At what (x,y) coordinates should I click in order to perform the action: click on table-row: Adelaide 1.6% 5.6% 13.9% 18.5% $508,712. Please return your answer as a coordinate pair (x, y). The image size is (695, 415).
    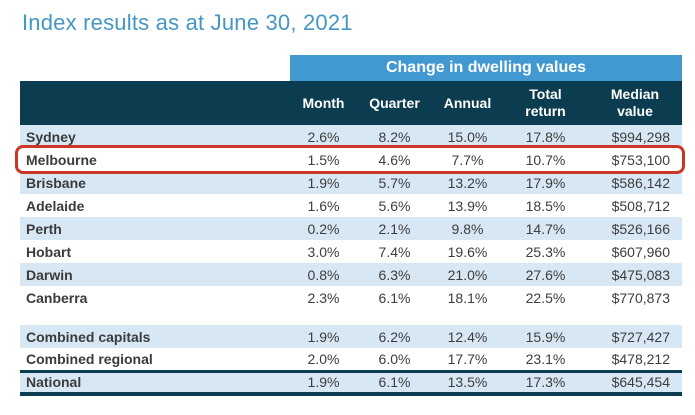
    Looking at the image, I should click on (351, 205).